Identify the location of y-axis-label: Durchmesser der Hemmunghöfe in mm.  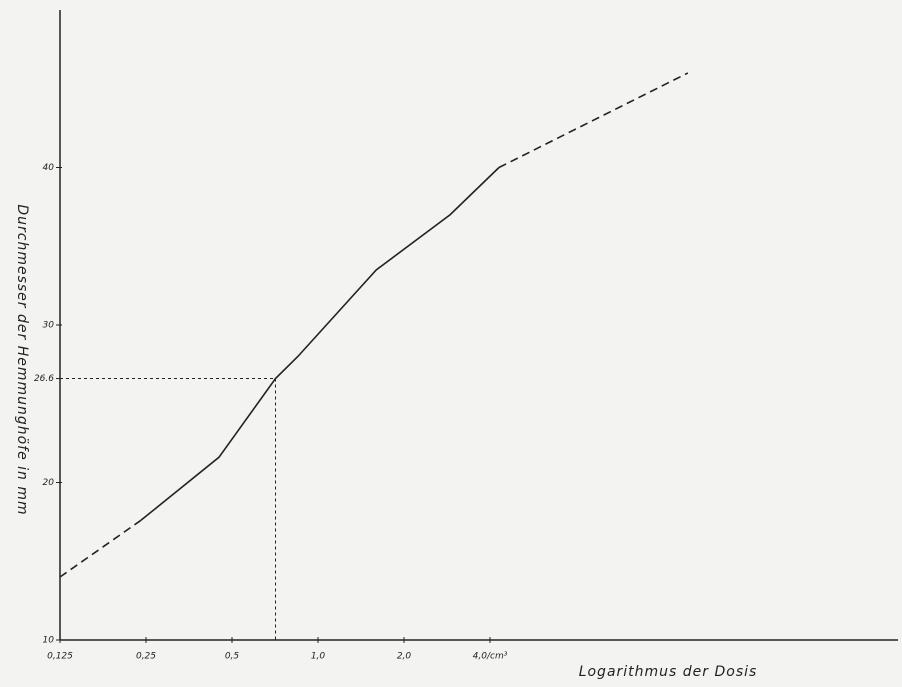
(22, 359).